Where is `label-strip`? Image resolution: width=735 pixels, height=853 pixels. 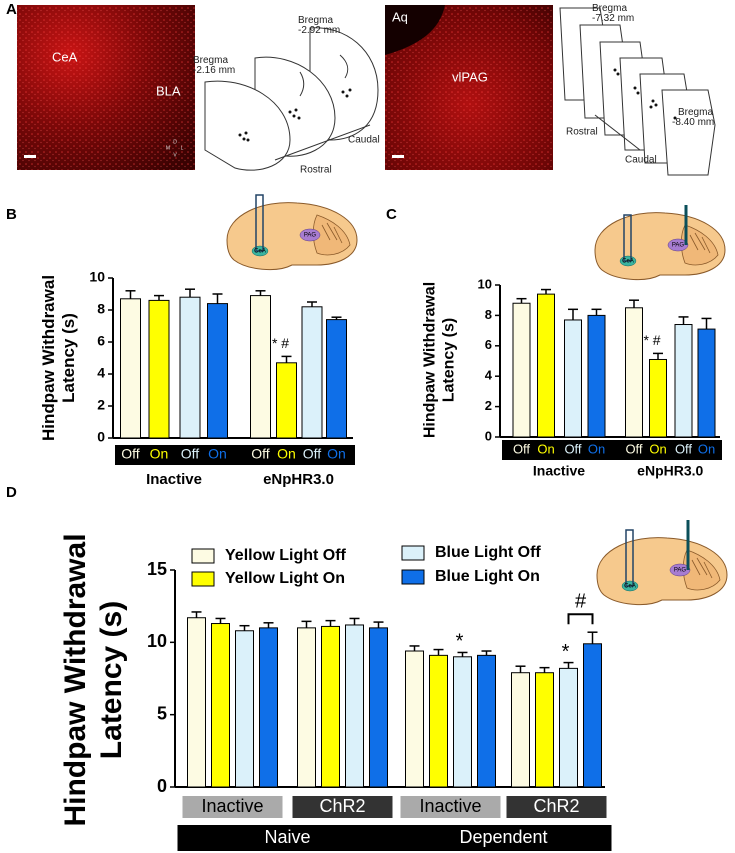 label-strip is located at coordinates (612, 450).